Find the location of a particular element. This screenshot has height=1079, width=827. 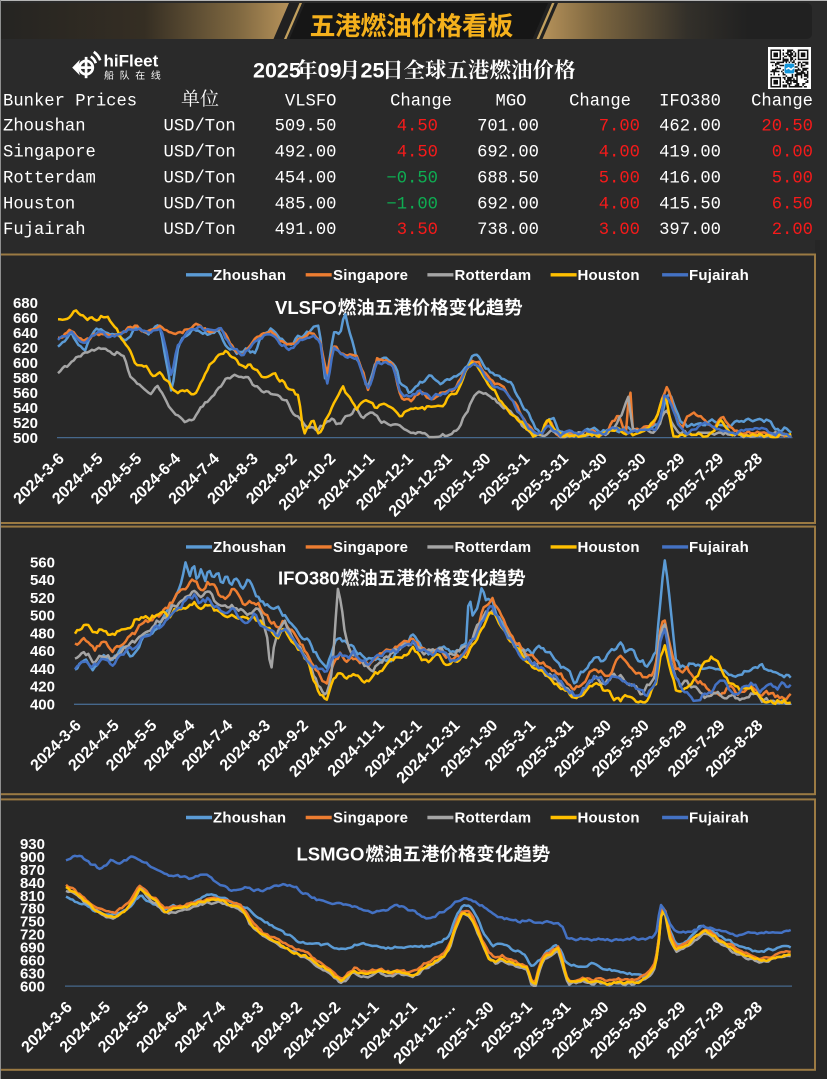

svg-text: 454.00 is located at coordinates (306, 178).